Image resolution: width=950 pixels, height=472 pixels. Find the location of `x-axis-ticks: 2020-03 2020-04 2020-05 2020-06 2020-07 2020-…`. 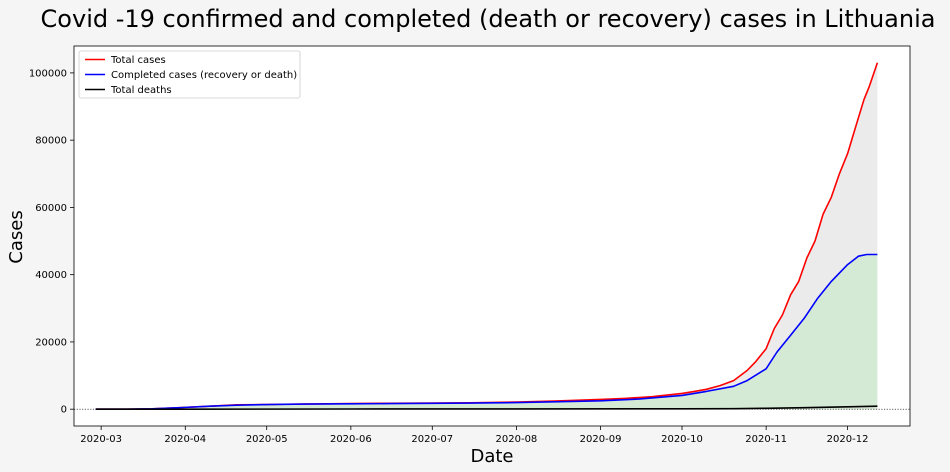

x-axis-ticks: 2020-03 2020-04 2020-05 2020-06 2020-07 2020-… is located at coordinates (474, 435).